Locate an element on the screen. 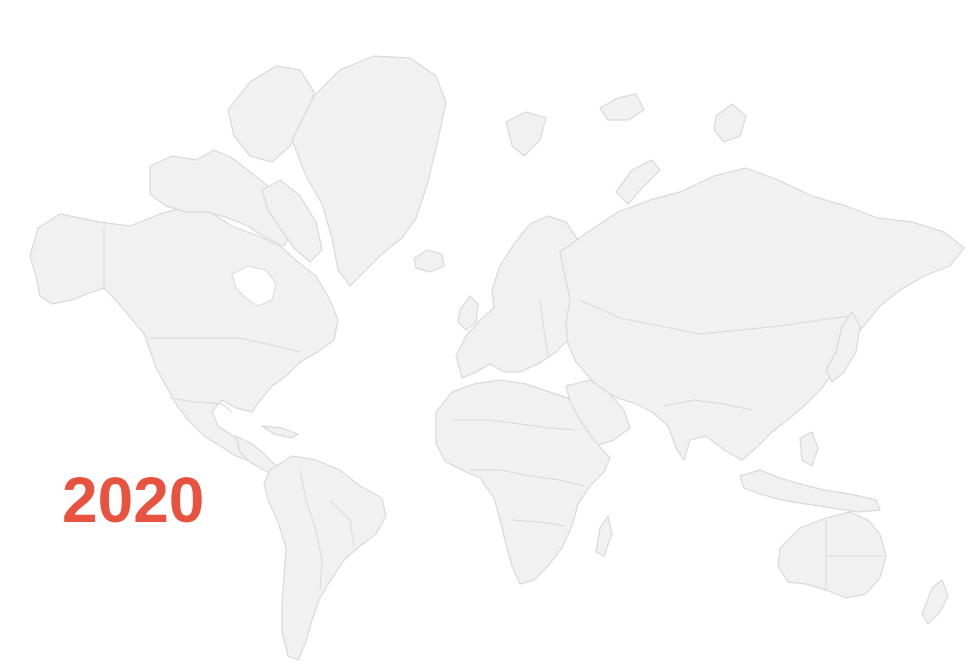 This screenshot has height=670, width=969. landmass-australia is located at coordinates (832, 555).